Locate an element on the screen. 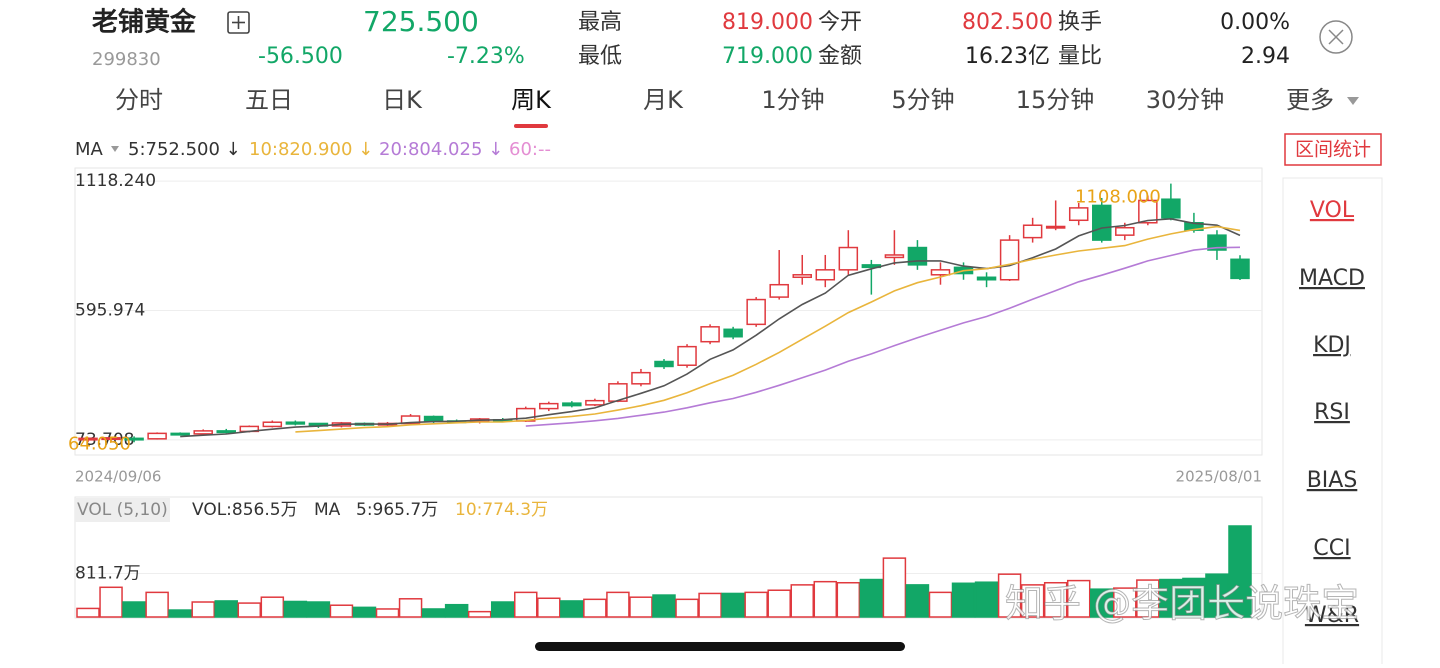  y-tick-label: 595.974 is located at coordinates (110, 310).